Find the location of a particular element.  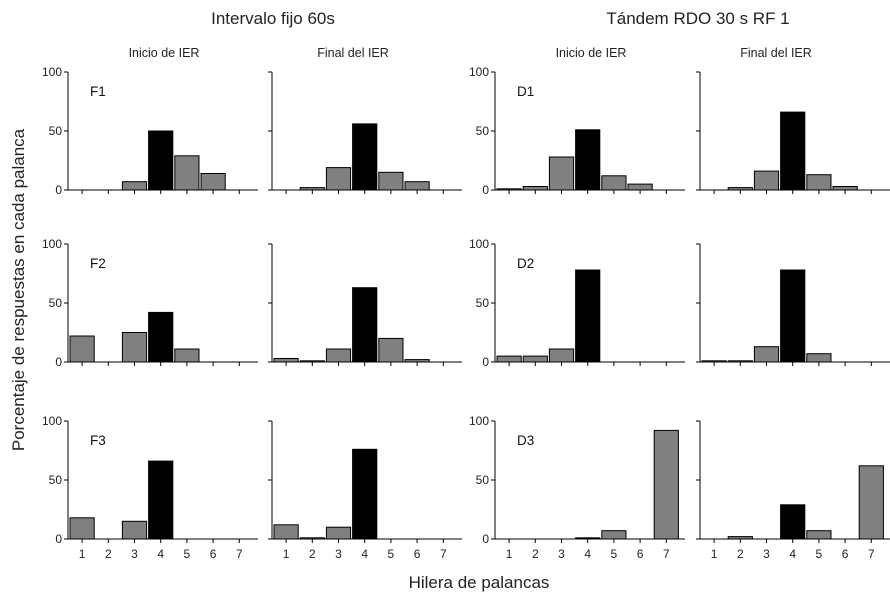

x-axis-label: Hilera de palancas is located at coordinates (479, 582).